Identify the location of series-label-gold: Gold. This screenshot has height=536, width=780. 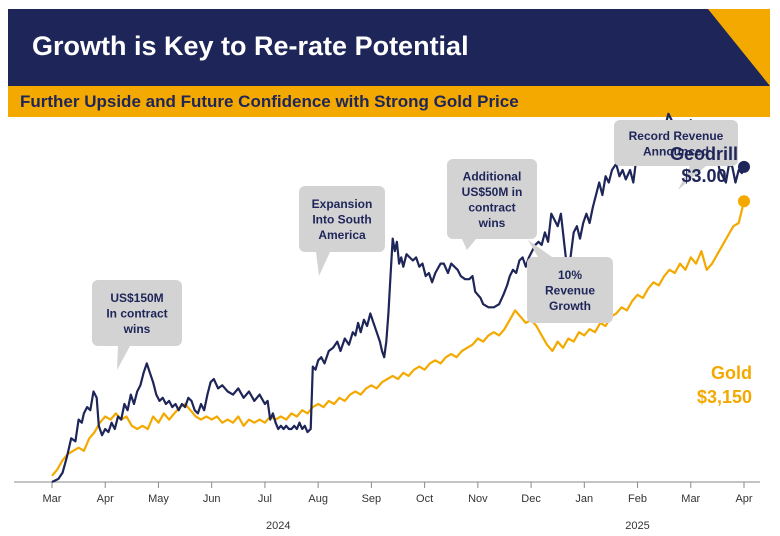
(731, 373).